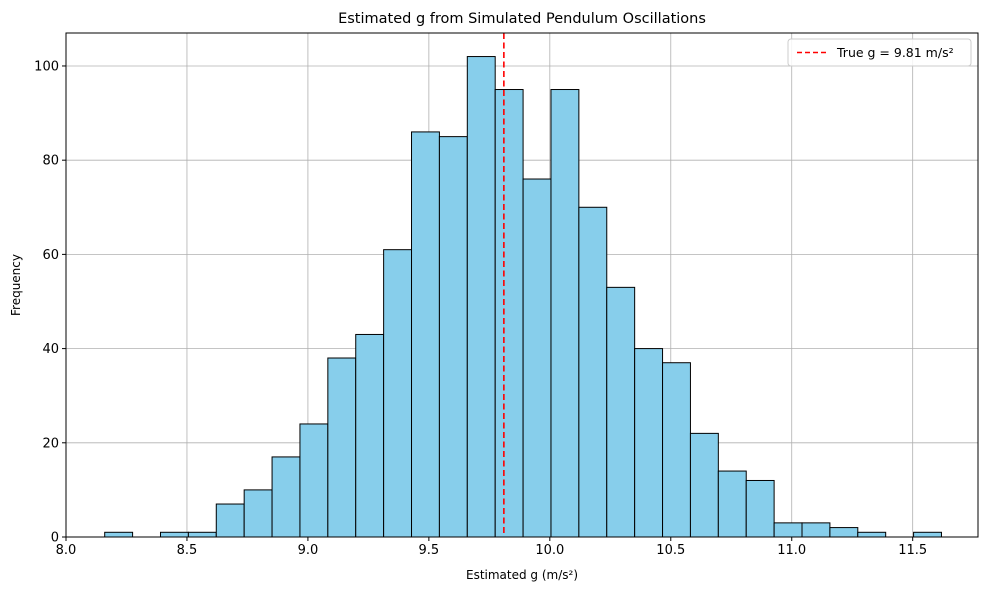  I want to click on x-tick-label: 8.0, so click(66, 550).